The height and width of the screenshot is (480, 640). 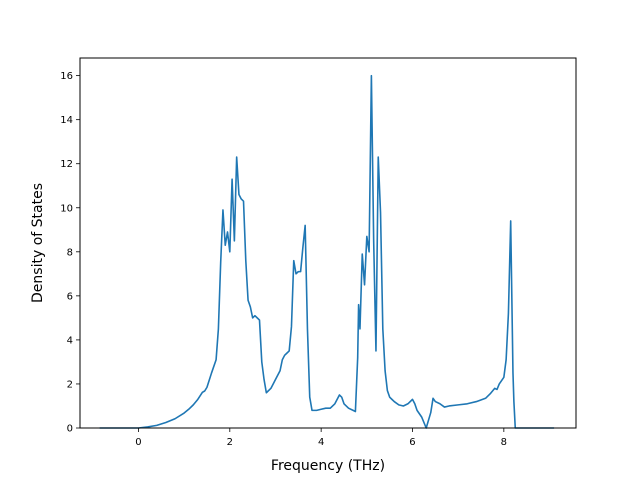 I want to click on y-tick-label: 8, so click(x=70, y=252).